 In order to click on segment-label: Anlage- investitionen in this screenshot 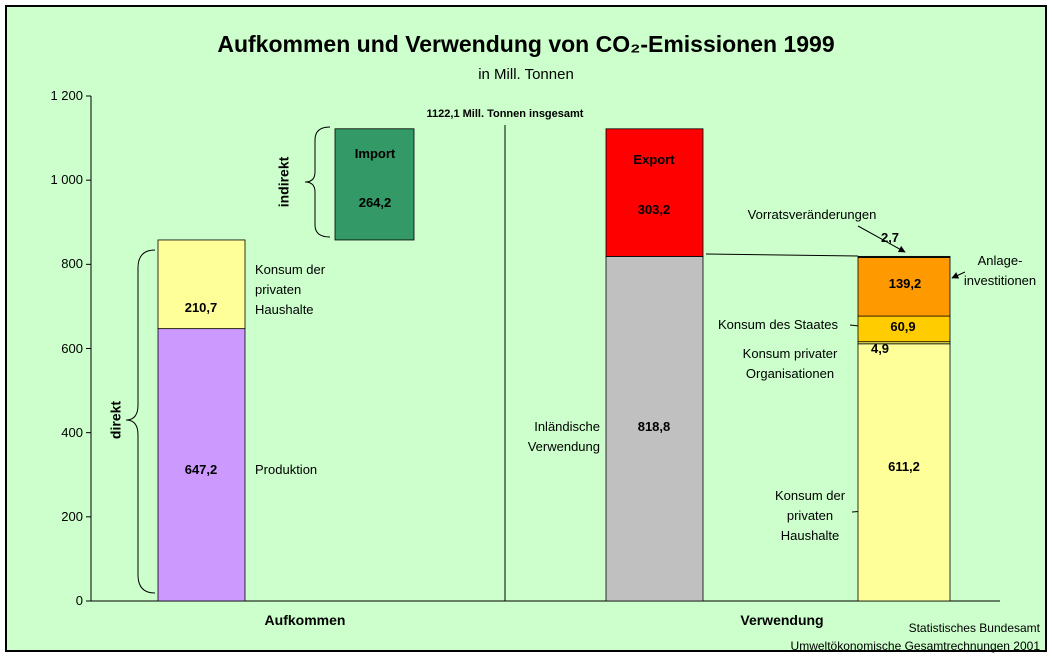, I will do `click(1000, 270)`.